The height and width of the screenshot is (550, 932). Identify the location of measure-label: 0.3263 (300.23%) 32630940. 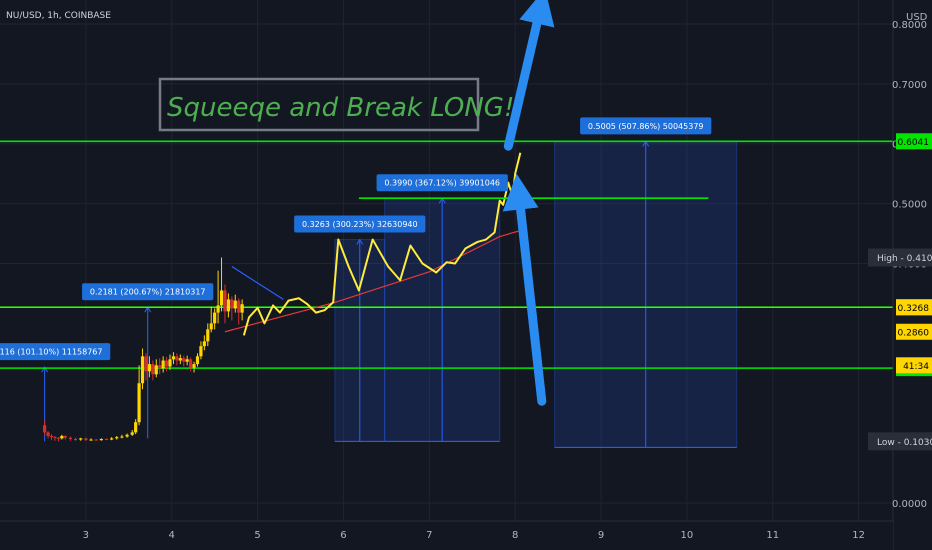
(360, 224).